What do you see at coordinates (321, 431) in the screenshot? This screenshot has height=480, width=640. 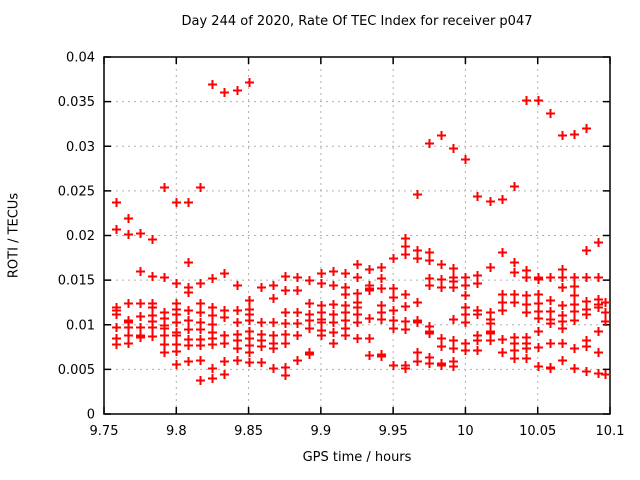 I see `x-tick-label: 9.9` at bounding box center [321, 431].